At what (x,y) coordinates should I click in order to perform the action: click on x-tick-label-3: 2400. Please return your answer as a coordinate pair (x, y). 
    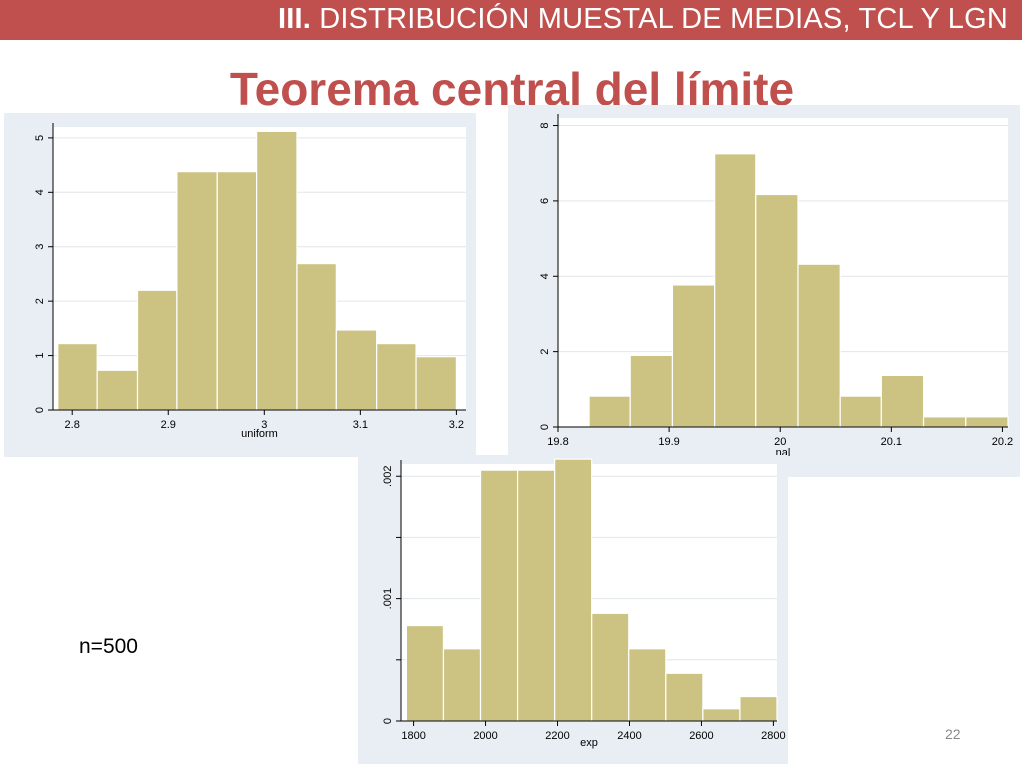
    Looking at the image, I should click on (629, 736).